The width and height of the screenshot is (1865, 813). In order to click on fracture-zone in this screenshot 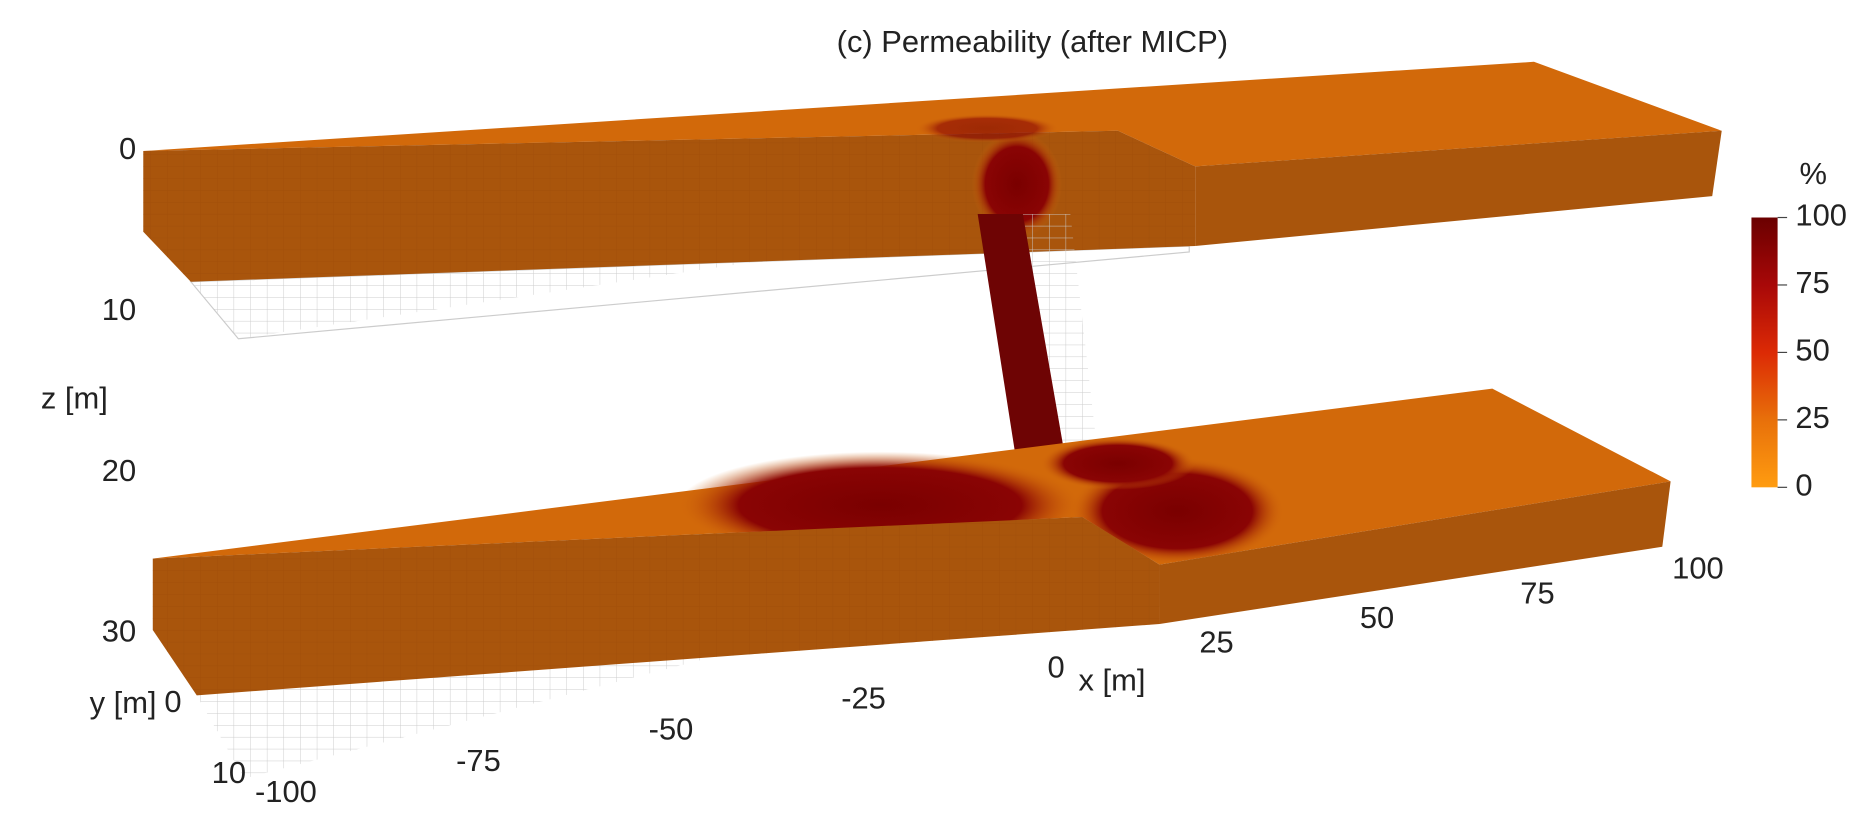, I will do `click(1024, 350)`.